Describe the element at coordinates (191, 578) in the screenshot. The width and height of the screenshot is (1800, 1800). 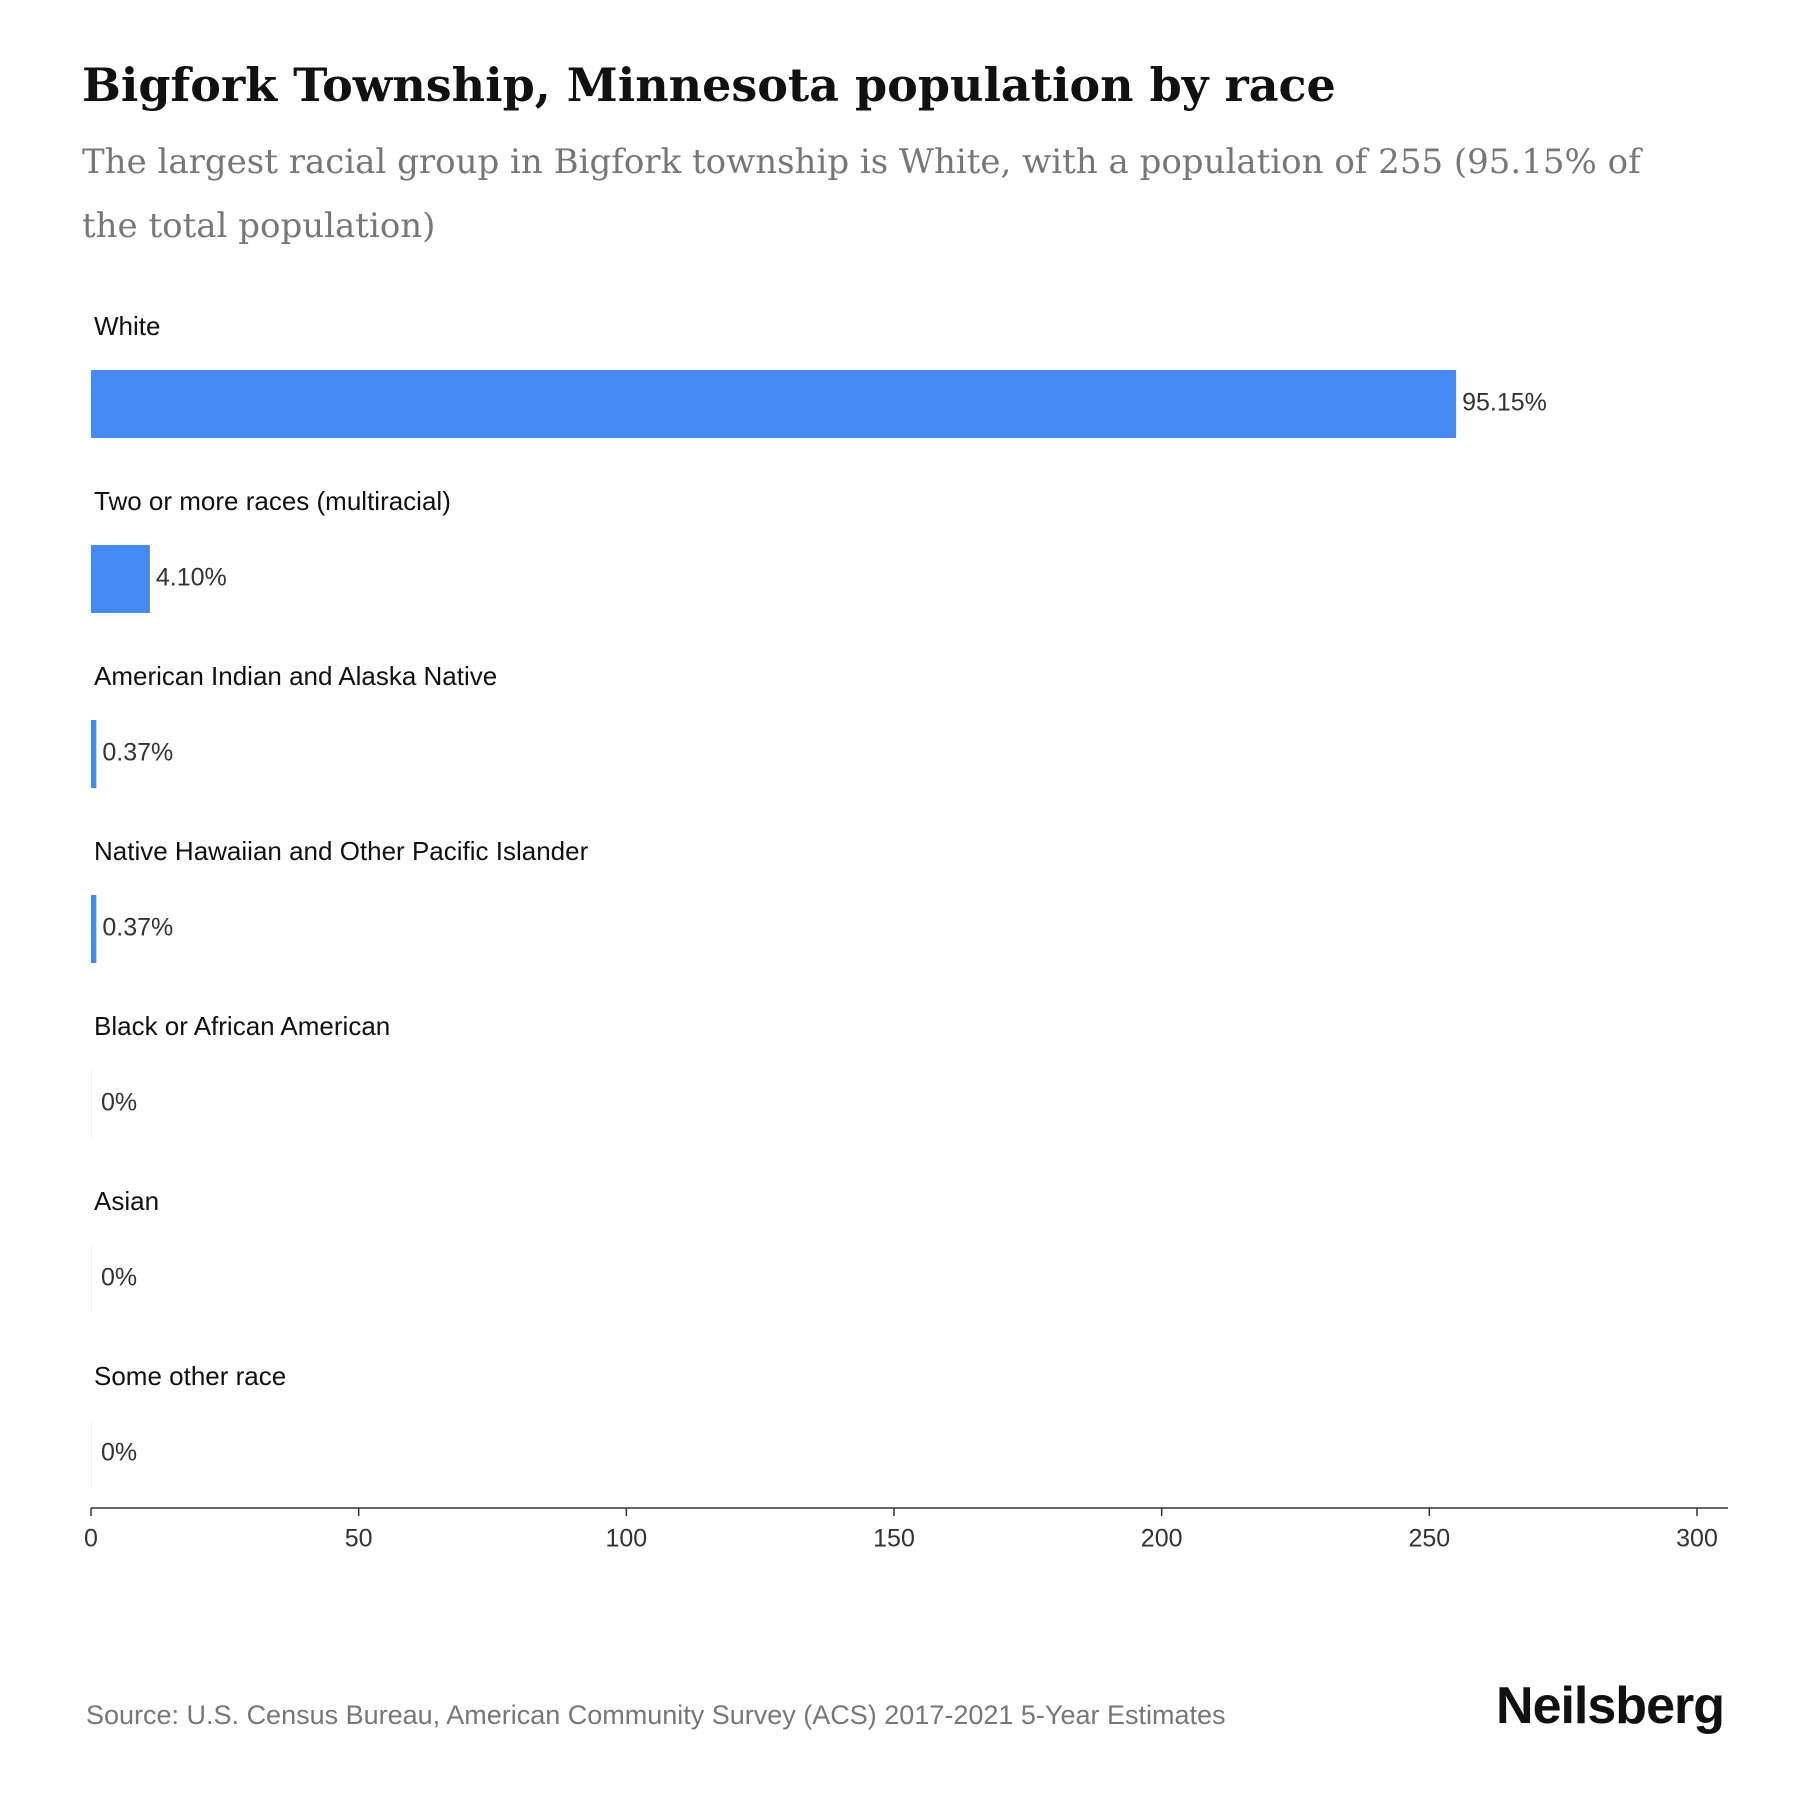
I see `data-label: 4.10%` at that location.